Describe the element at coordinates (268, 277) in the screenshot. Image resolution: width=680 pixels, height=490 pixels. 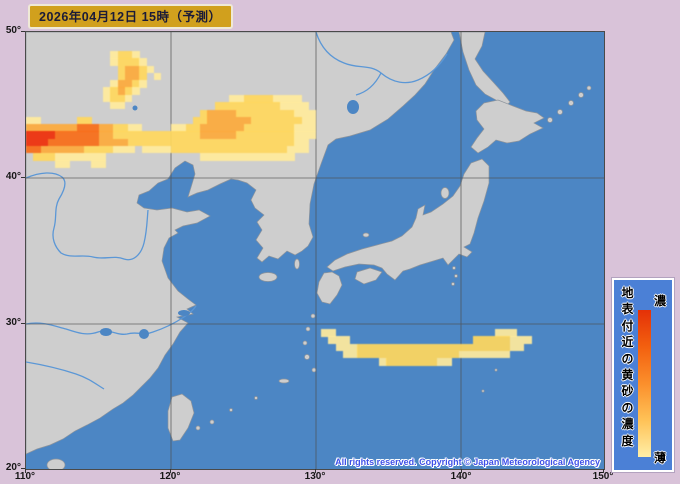
I see `jeju-island` at that location.